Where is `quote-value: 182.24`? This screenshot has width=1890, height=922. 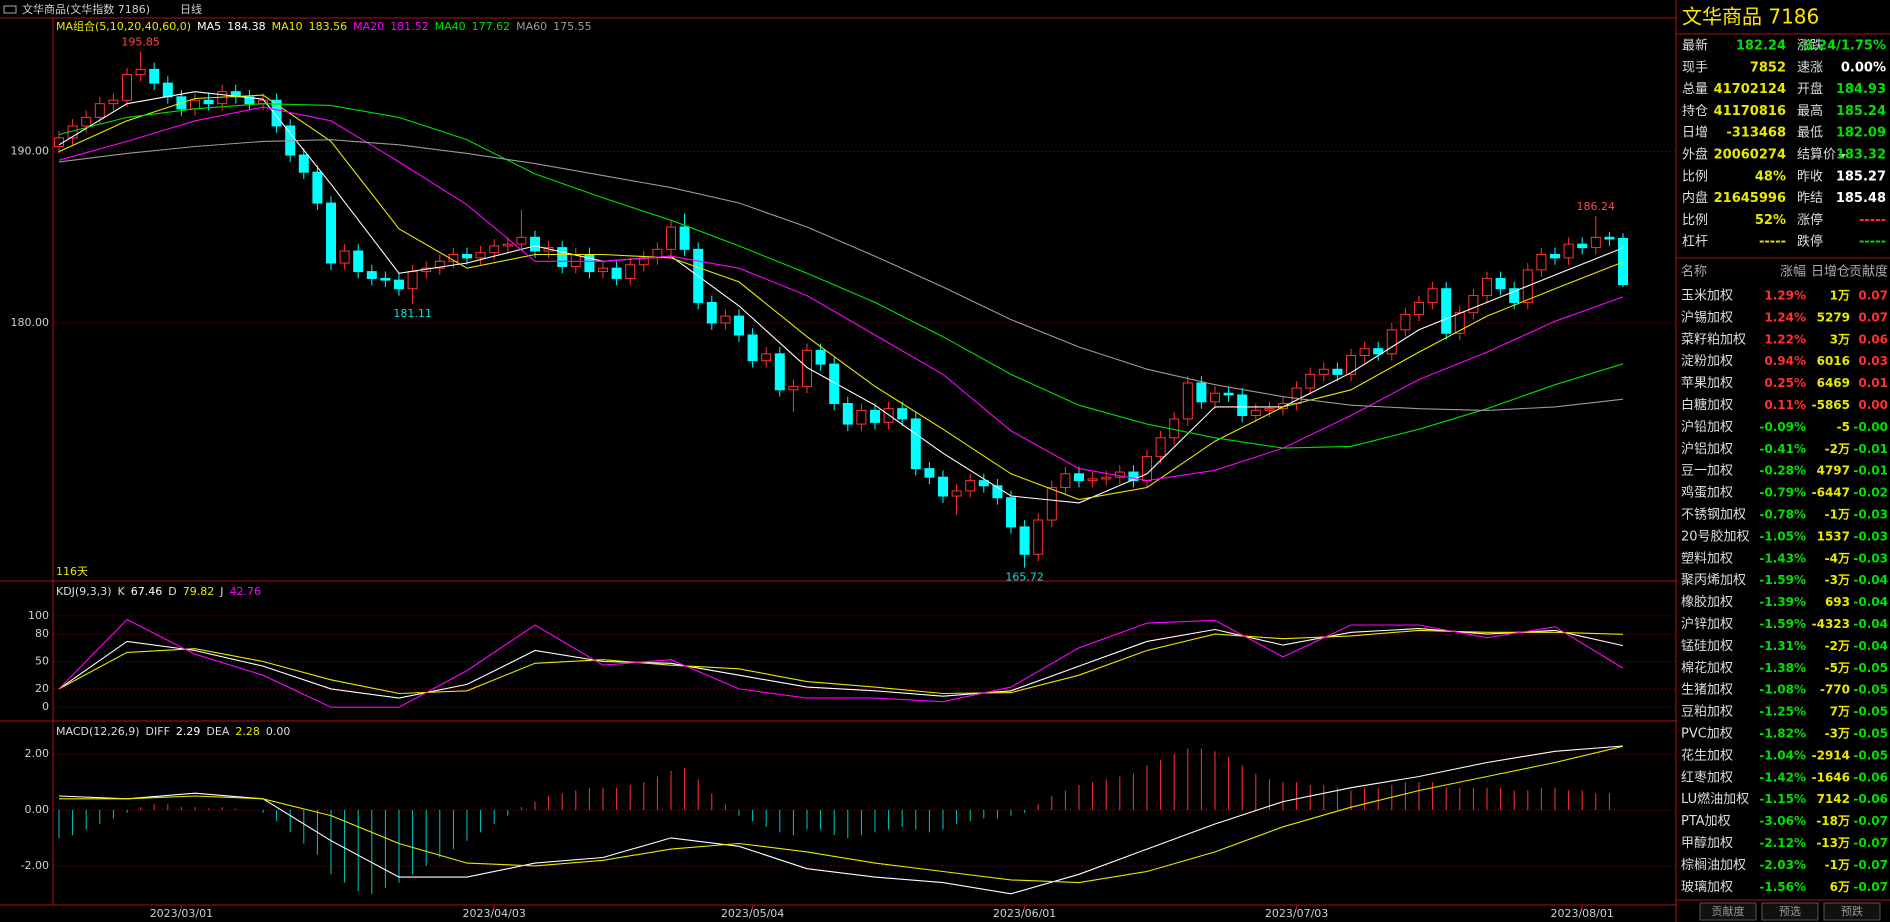
quote-value: 182.24 is located at coordinates (1761, 46).